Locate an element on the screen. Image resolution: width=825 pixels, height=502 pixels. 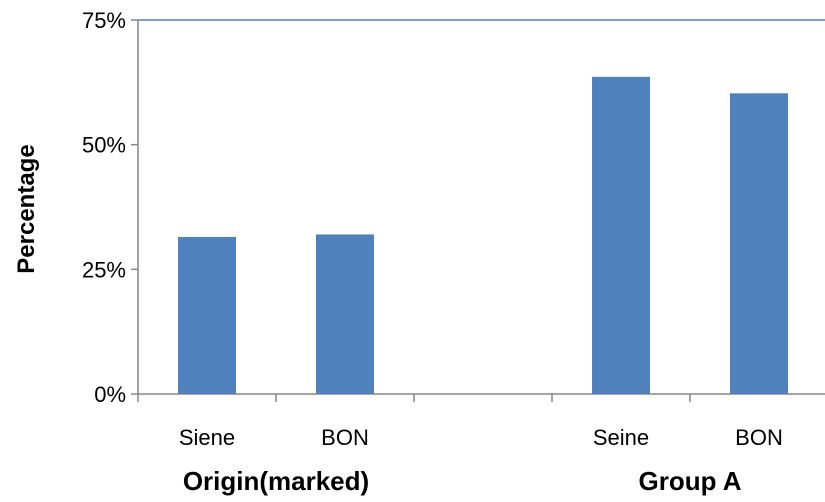
group-label: Origin(marked) is located at coordinates (276, 481).